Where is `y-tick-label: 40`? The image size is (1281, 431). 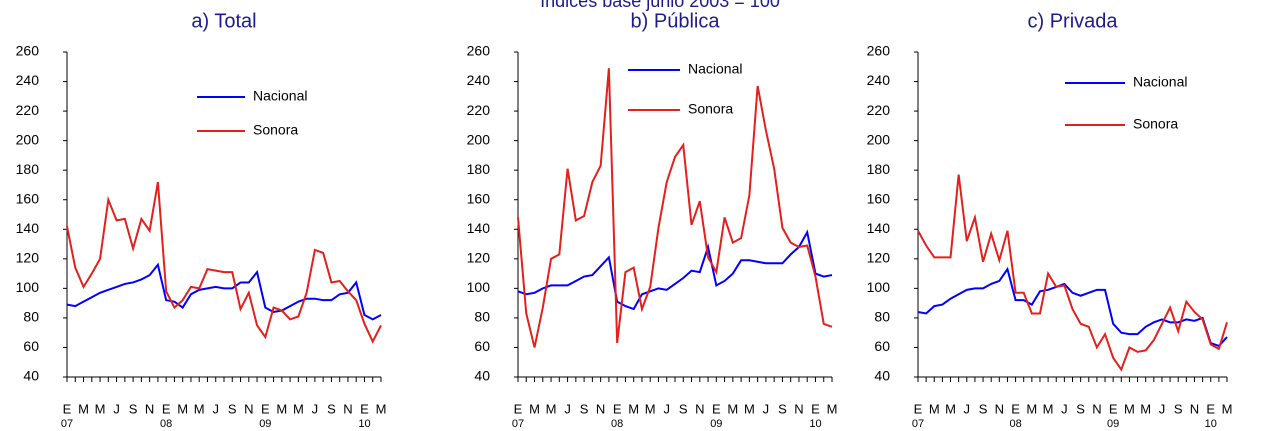
y-tick-label: 40 is located at coordinates (31, 376).